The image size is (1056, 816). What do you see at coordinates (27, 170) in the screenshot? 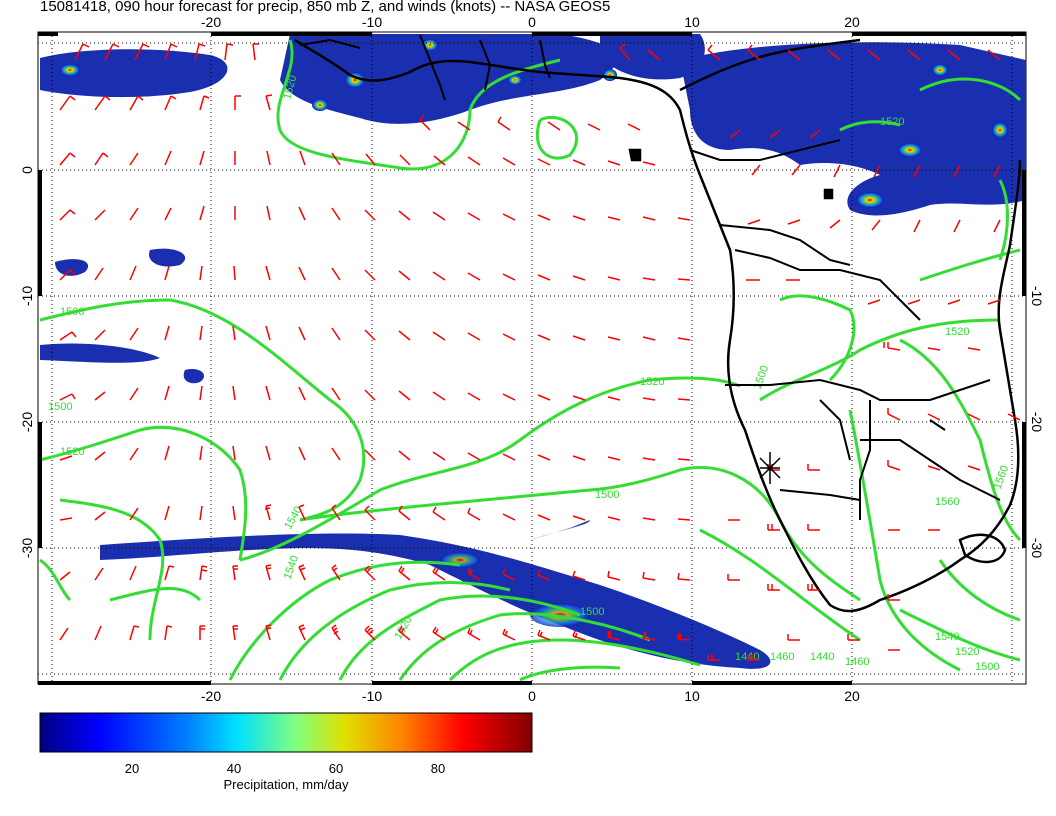
I see `lat-tick-label: 0` at bounding box center [27, 170].